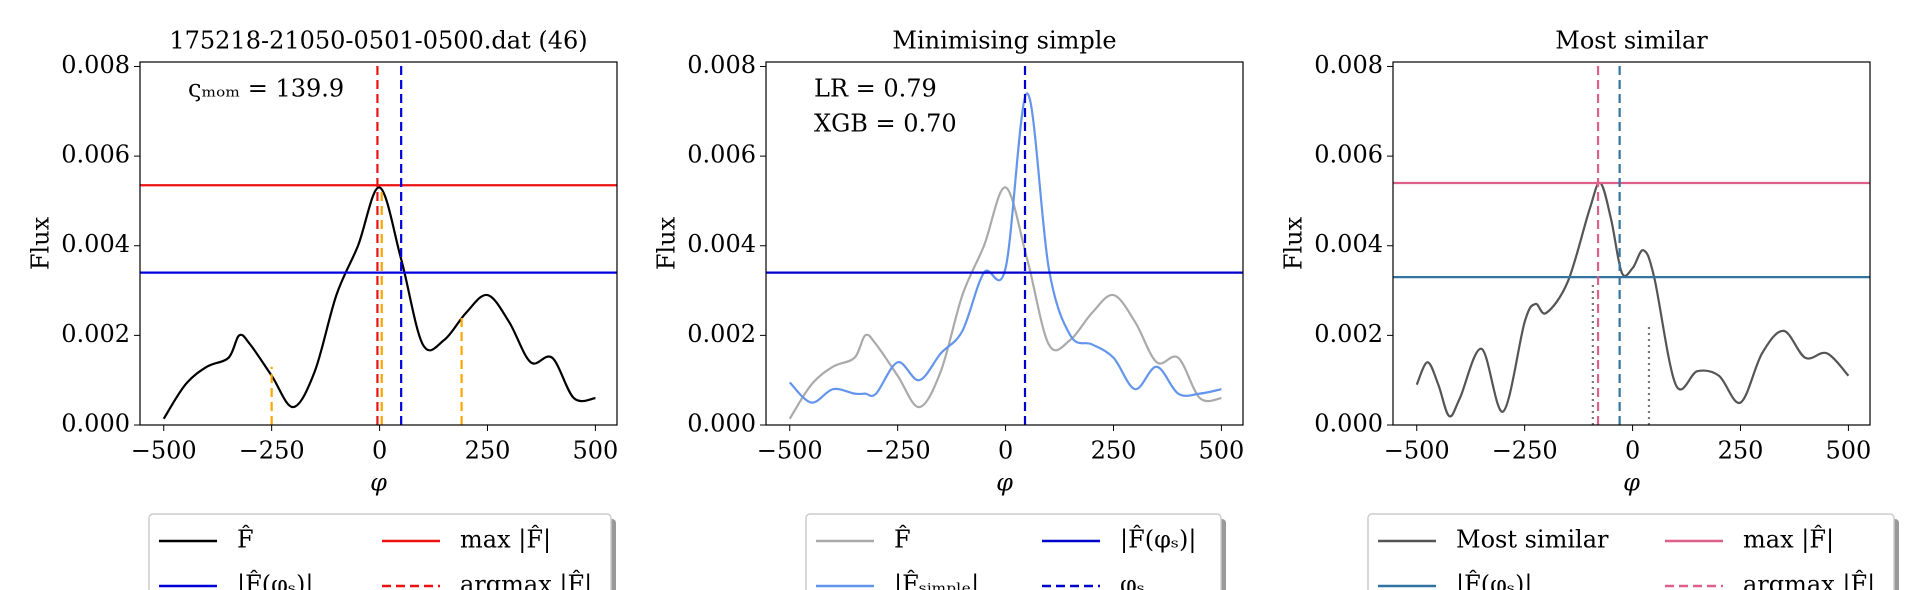 The height and width of the screenshot is (590, 1912). Describe the element at coordinates (378, 41) in the screenshot. I see `chart-title: 175218-21050-0501-0500.dat (46)` at that location.